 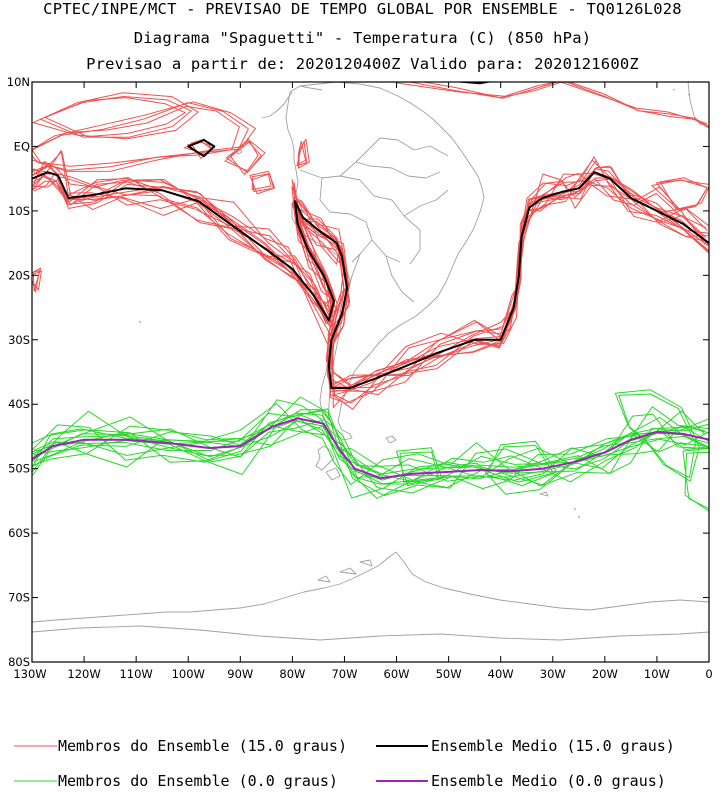 What do you see at coordinates (292, 102) in the screenshot?
I see `central-america-coast` at bounding box center [292, 102].